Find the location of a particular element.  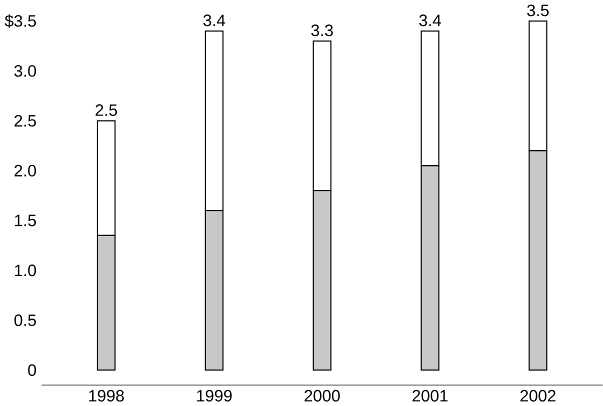

y-tick-label: $3.5 is located at coordinates (20, 21).